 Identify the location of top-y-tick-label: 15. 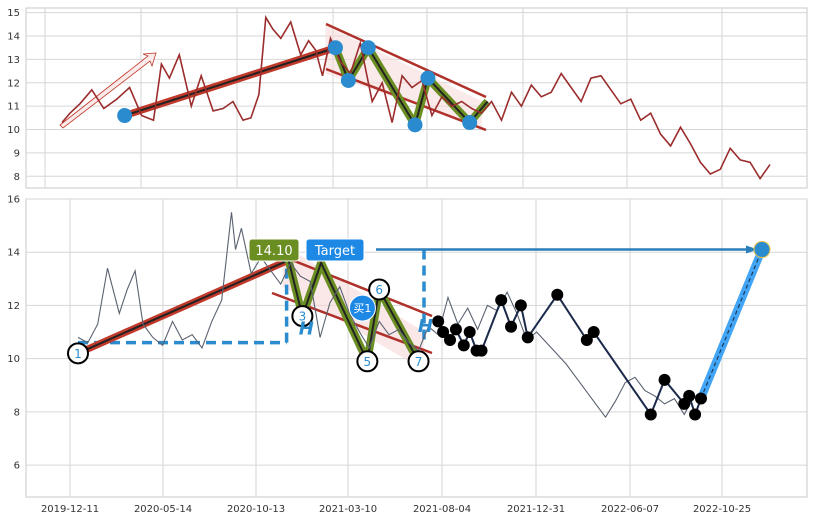
(13, 13).